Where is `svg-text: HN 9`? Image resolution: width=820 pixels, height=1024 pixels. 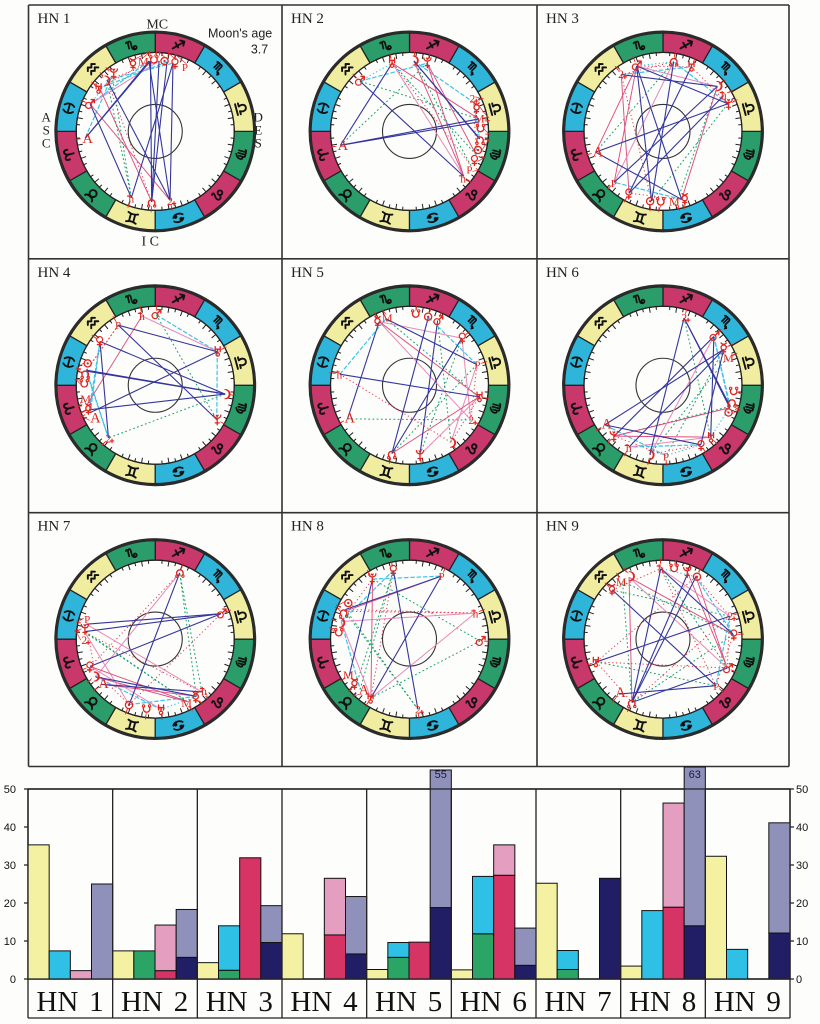
svg-text: HN 9 is located at coordinates (562, 527).